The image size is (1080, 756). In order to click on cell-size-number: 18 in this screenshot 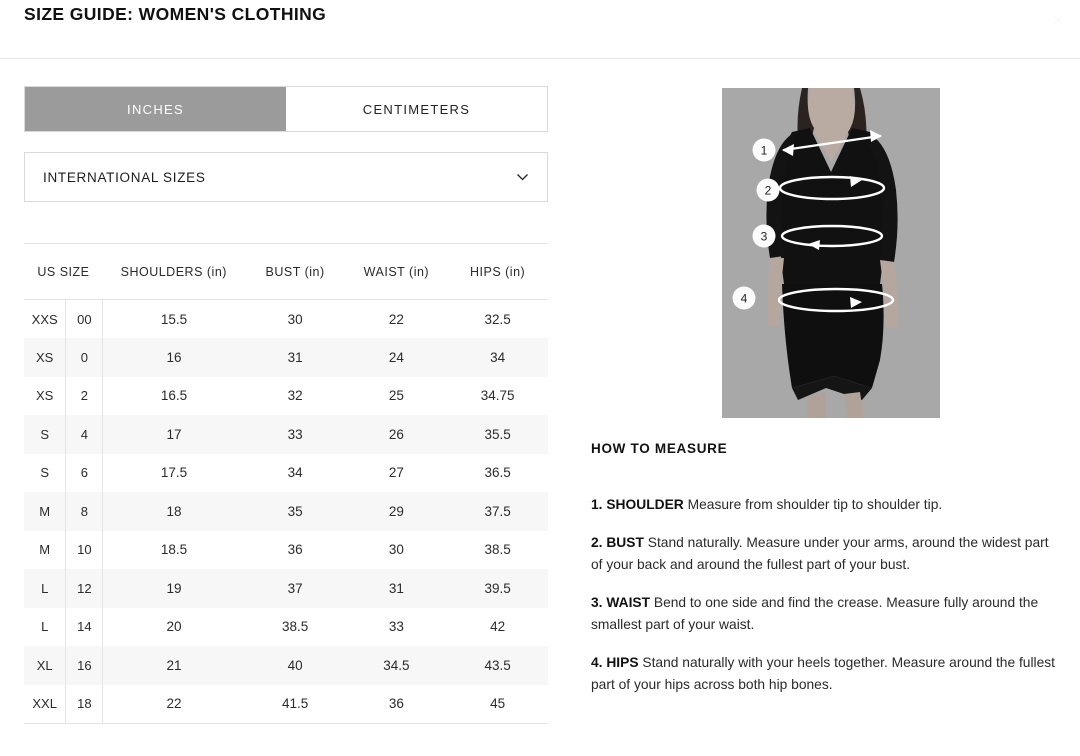, I will do `click(84, 704)`.